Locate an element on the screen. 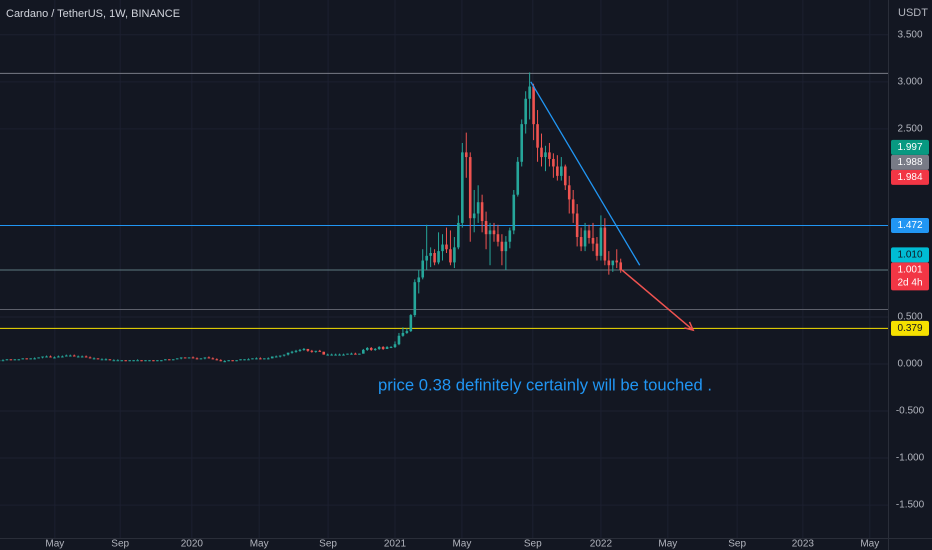  trend-line is located at coordinates (585, 173).